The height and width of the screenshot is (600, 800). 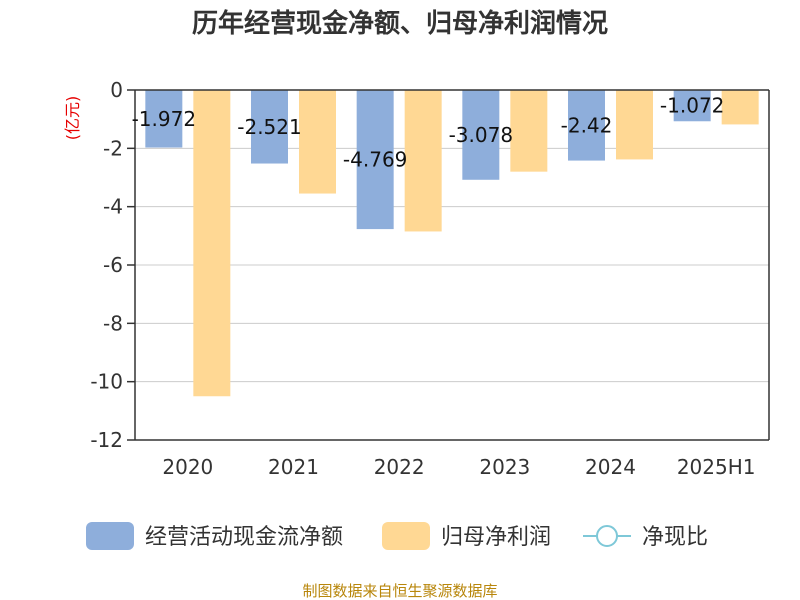 I want to click on y-tick-labels: 0 -2 -4 -6 -8 -10 -12, so click(x=112, y=265).